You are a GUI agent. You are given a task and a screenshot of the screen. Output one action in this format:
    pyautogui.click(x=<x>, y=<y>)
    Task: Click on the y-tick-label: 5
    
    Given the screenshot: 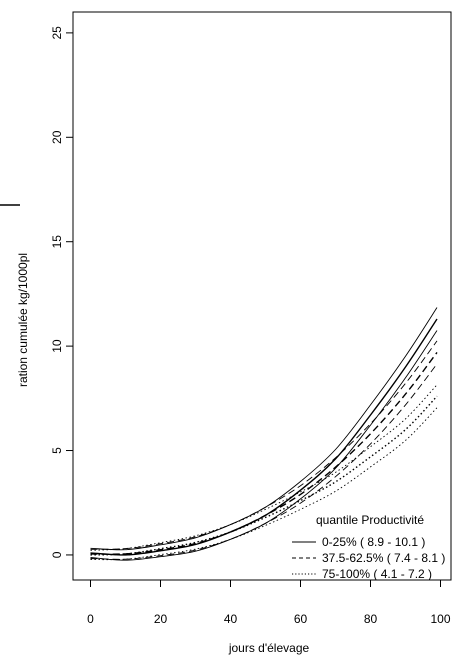 What is the action you would take?
    pyautogui.click(x=57, y=450)
    